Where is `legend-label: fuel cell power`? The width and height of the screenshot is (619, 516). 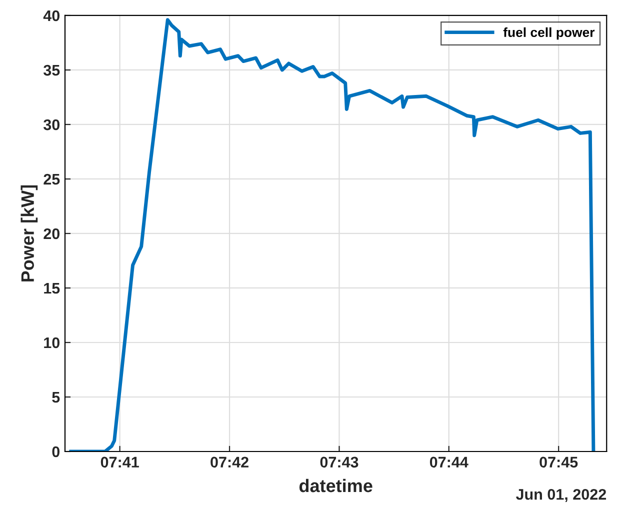 legend-label: fuel cell power is located at coordinates (549, 33).